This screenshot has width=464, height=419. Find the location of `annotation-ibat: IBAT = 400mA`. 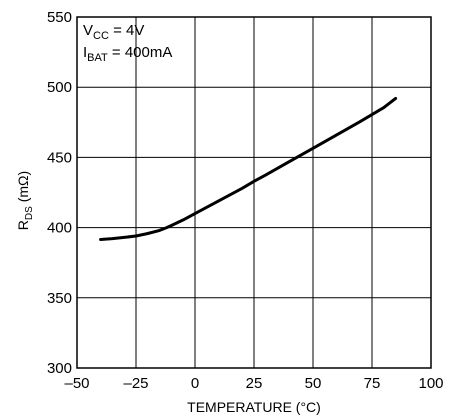

annotation-ibat: IBAT = 400mA is located at coordinates (127, 54).